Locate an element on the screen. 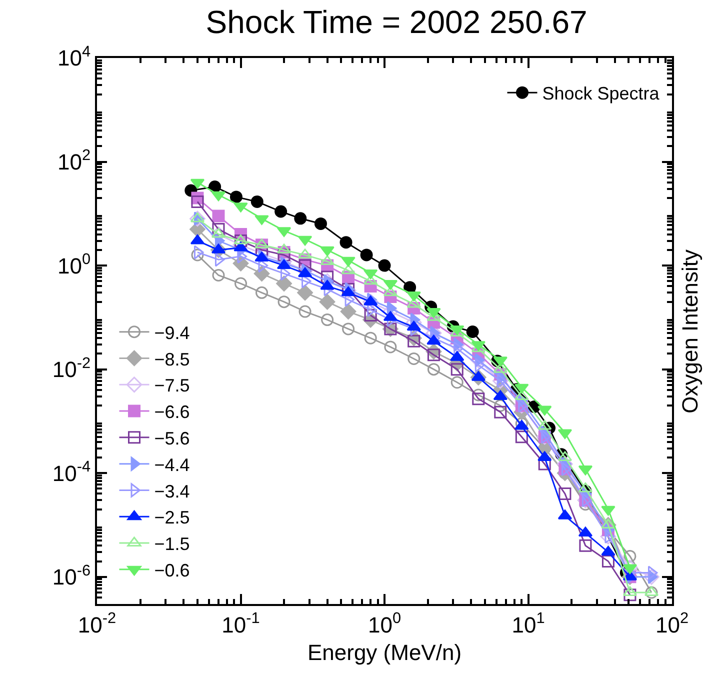 This screenshot has width=721, height=694. legend-label: −1.5 is located at coordinates (172, 544).